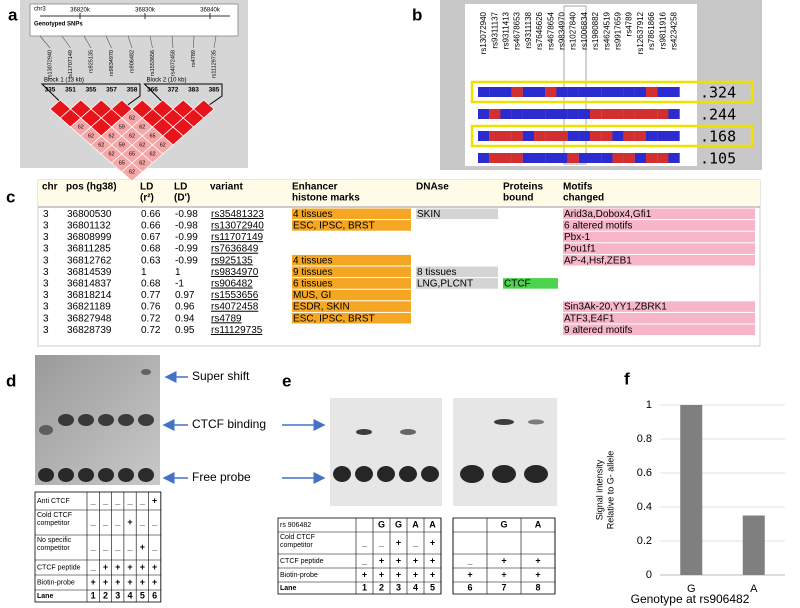 Image resolution: width=800 pixels, height=608 pixels. I want to click on table-cell: CTCF, so click(517, 284).